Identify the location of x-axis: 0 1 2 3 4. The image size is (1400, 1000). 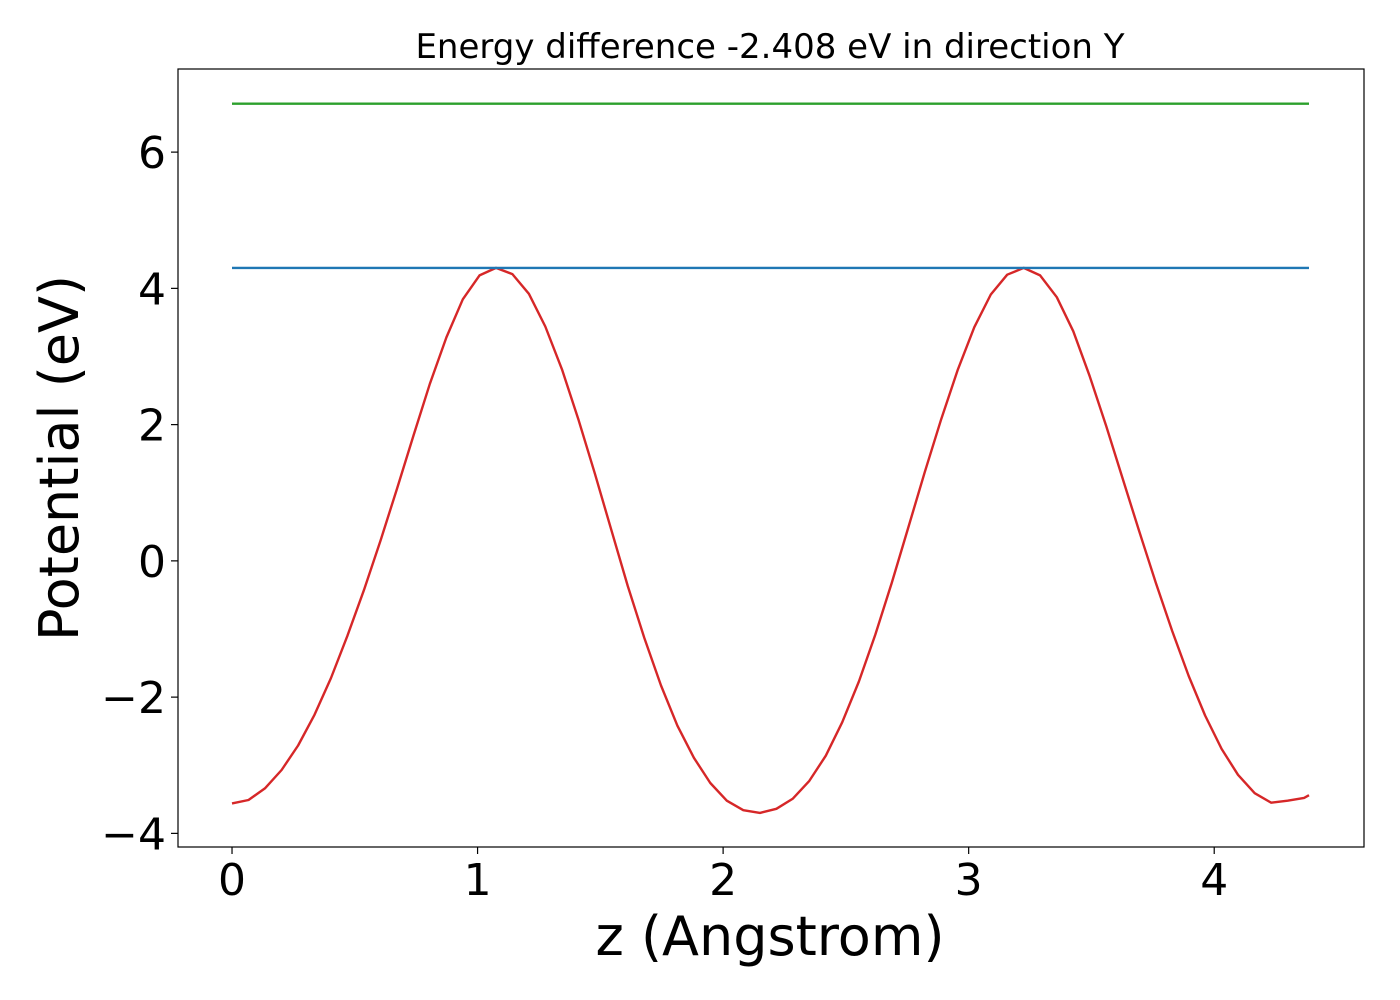
(723, 876).